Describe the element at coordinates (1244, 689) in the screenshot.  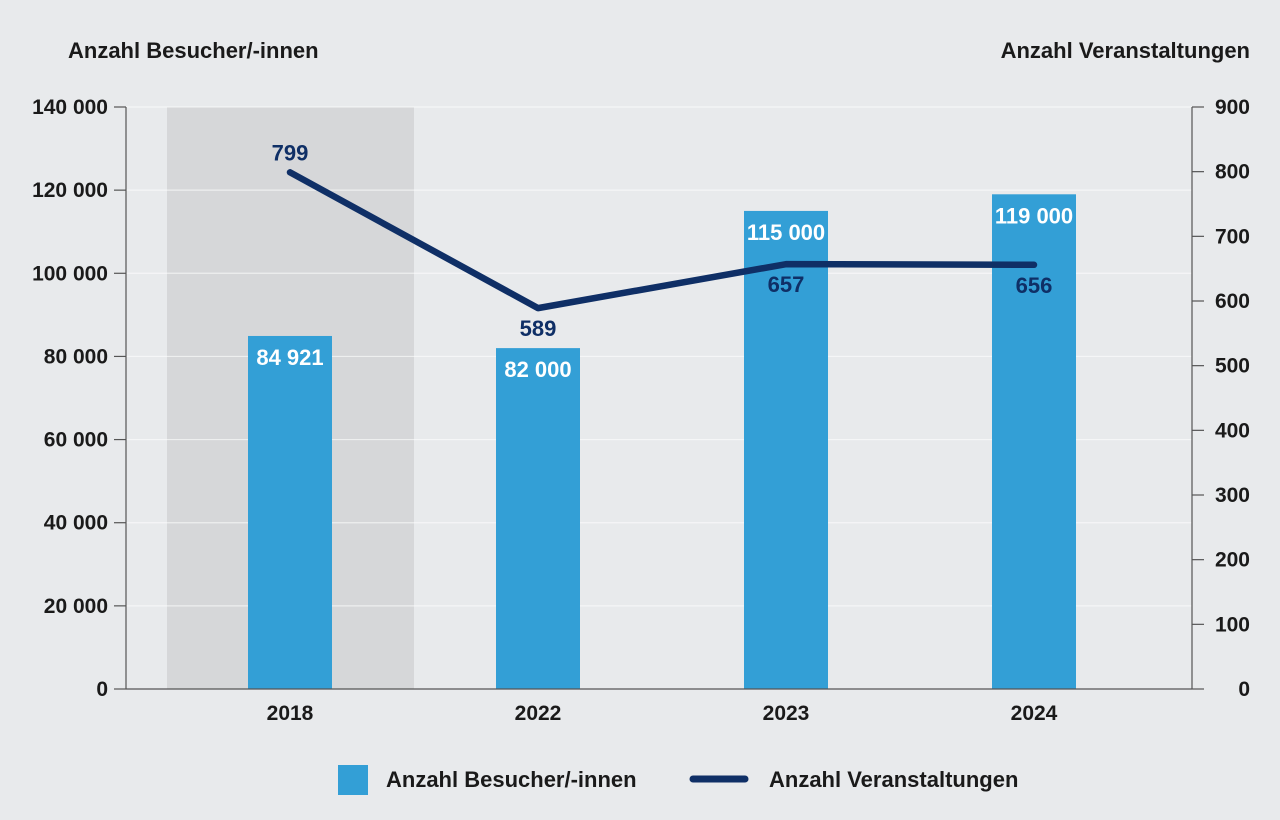
I see `right-tick-label: 0` at that location.